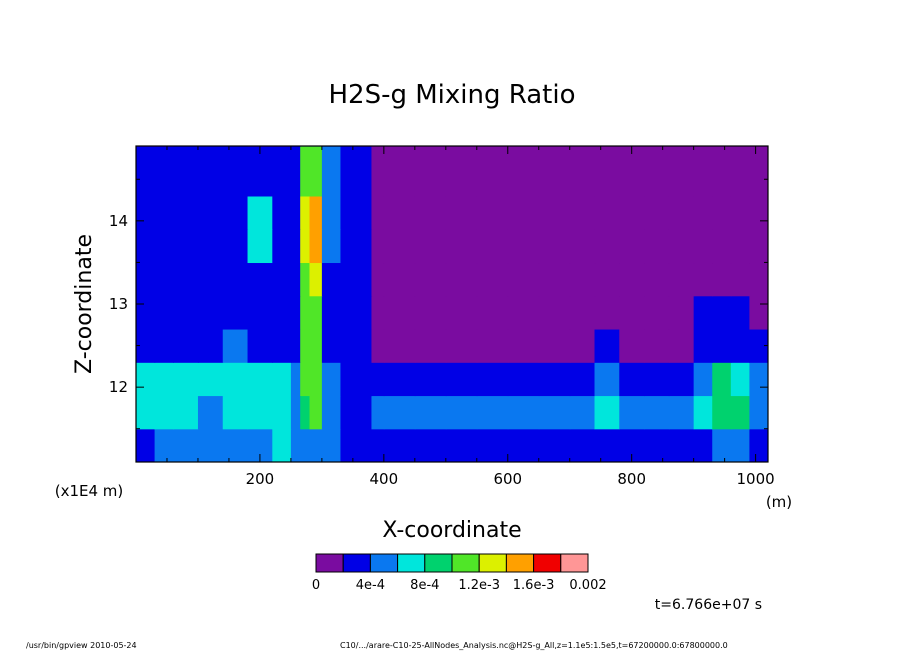  What do you see at coordinates (89, 491) in the screenshot?
I see `y-scale-note: (x1E4 m)` at bounding box center [89, 491].